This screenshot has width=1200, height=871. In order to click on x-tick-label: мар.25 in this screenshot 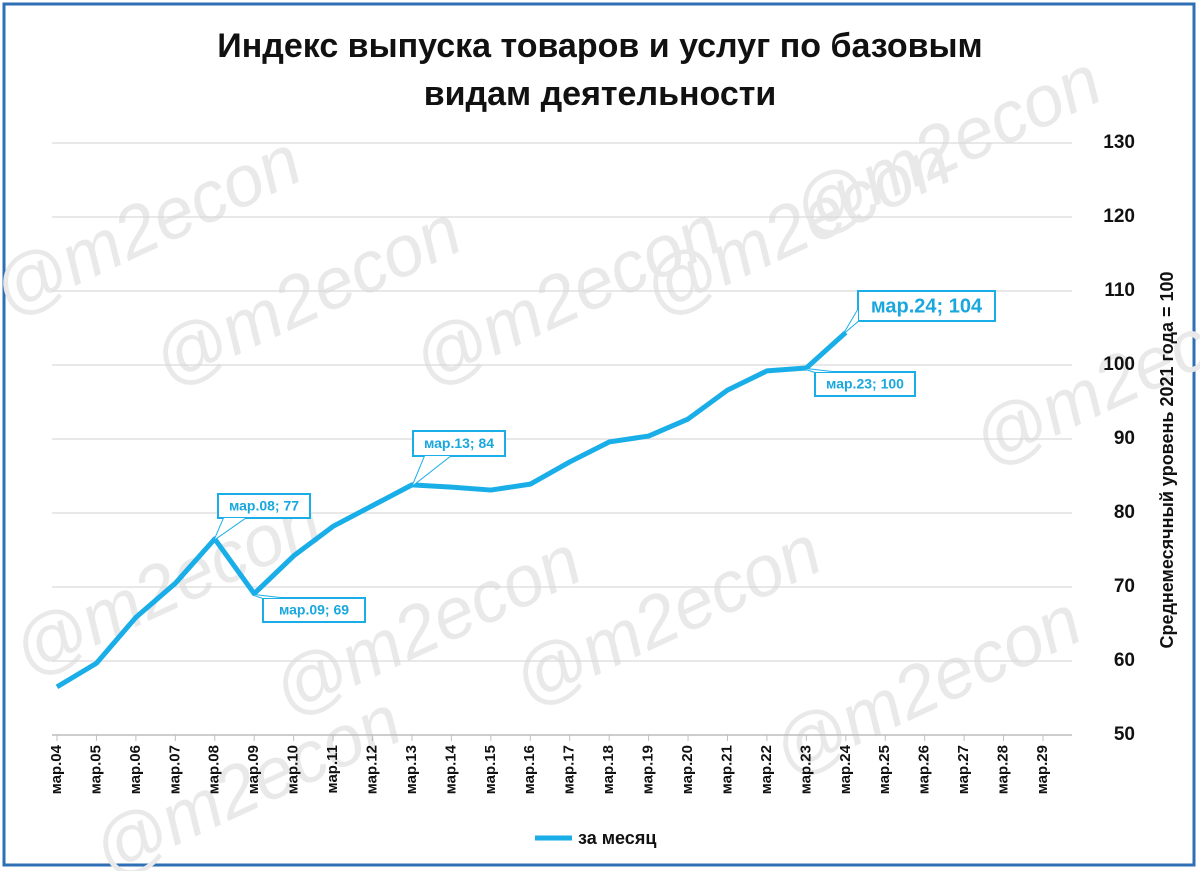, I will do `click(884, 769)`.